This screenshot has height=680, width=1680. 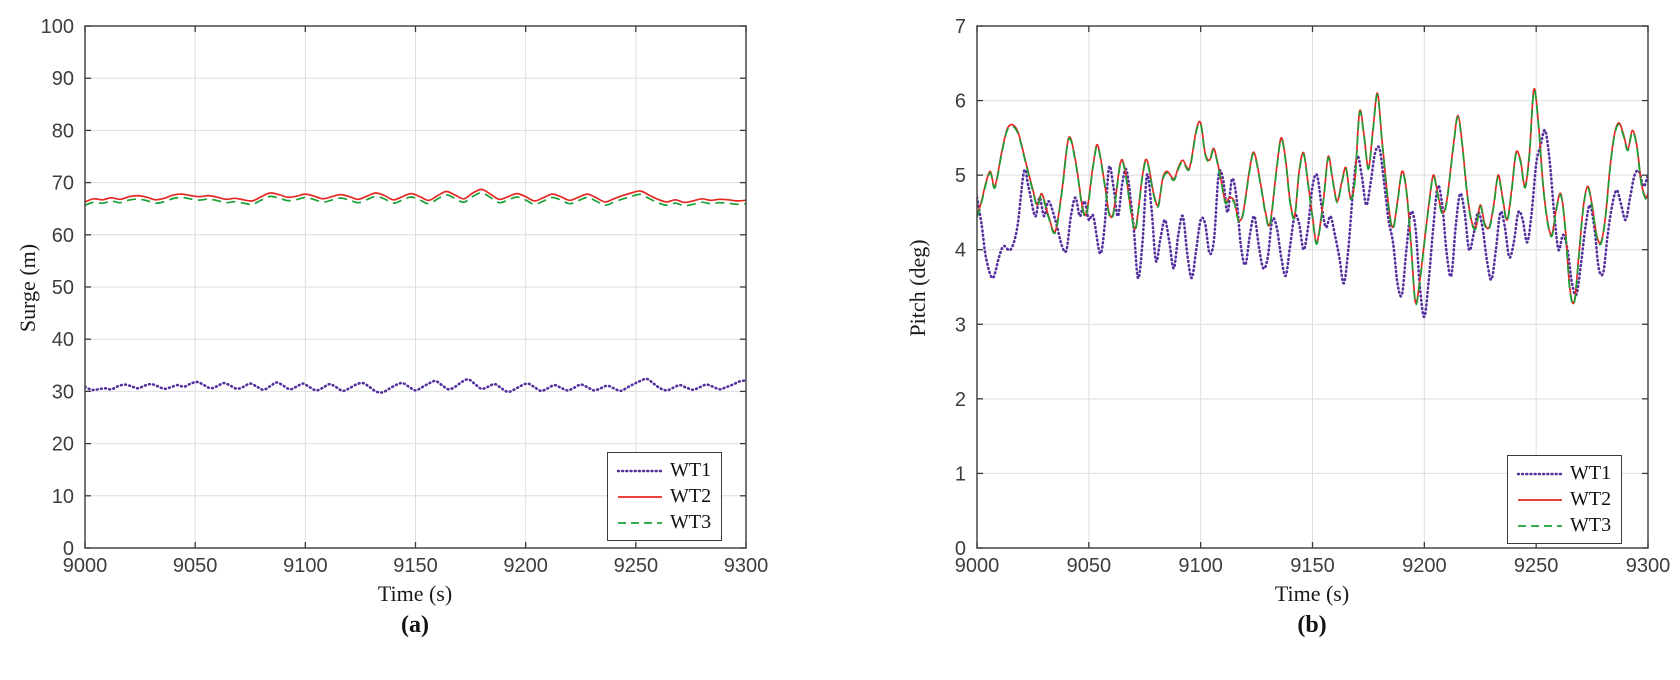 I want to click on svg-text: 30, so click(x=63, y=392).